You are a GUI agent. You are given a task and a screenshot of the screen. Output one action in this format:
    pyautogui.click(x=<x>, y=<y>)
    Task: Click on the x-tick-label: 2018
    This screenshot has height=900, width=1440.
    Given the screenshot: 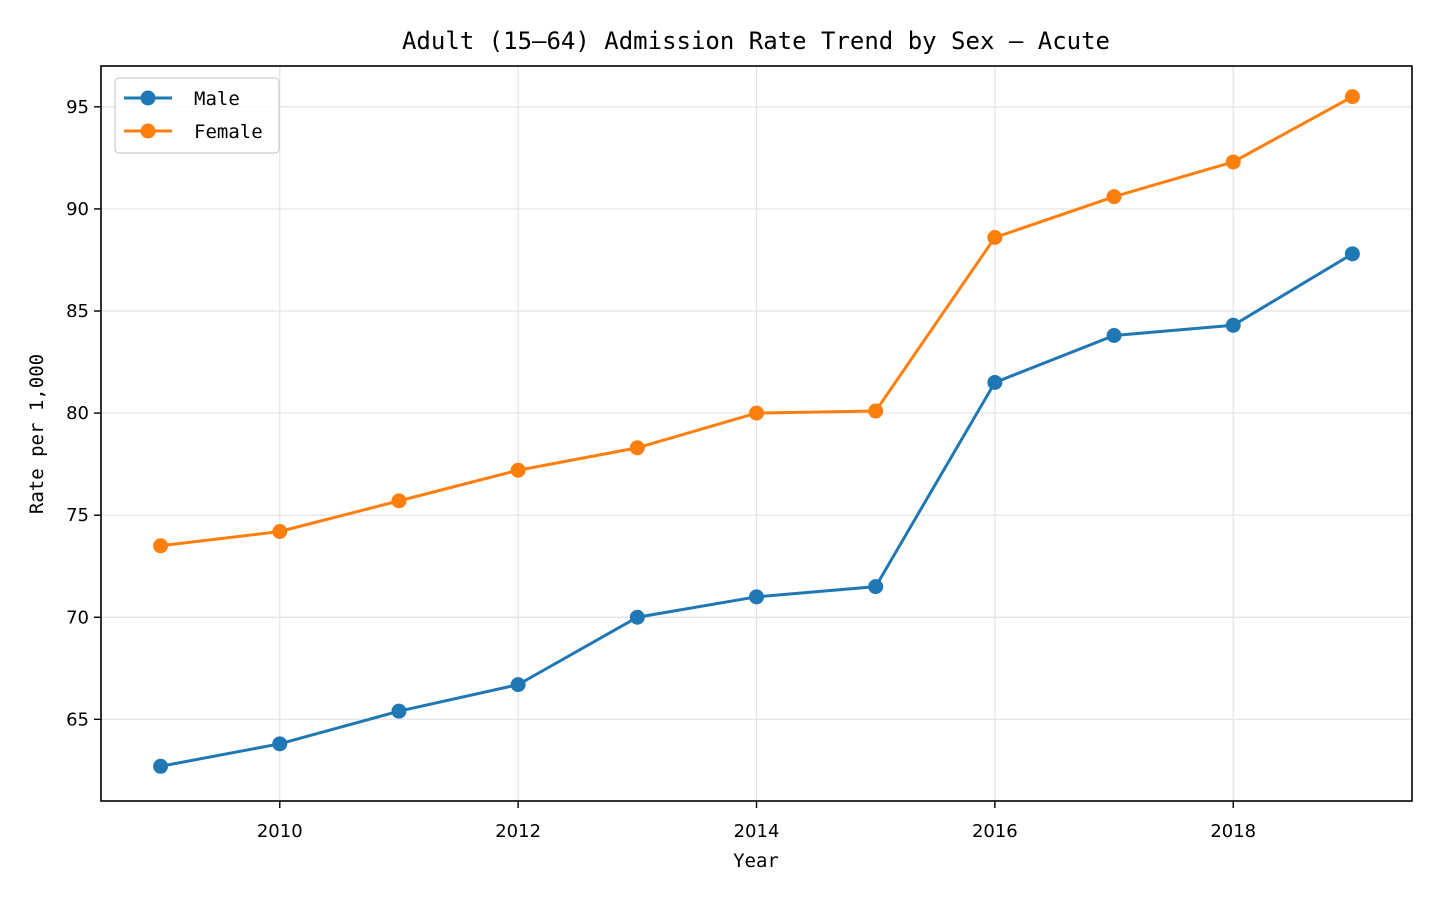 What is the action you would take?
    pyautogui.click(x=1233, y=831)
    